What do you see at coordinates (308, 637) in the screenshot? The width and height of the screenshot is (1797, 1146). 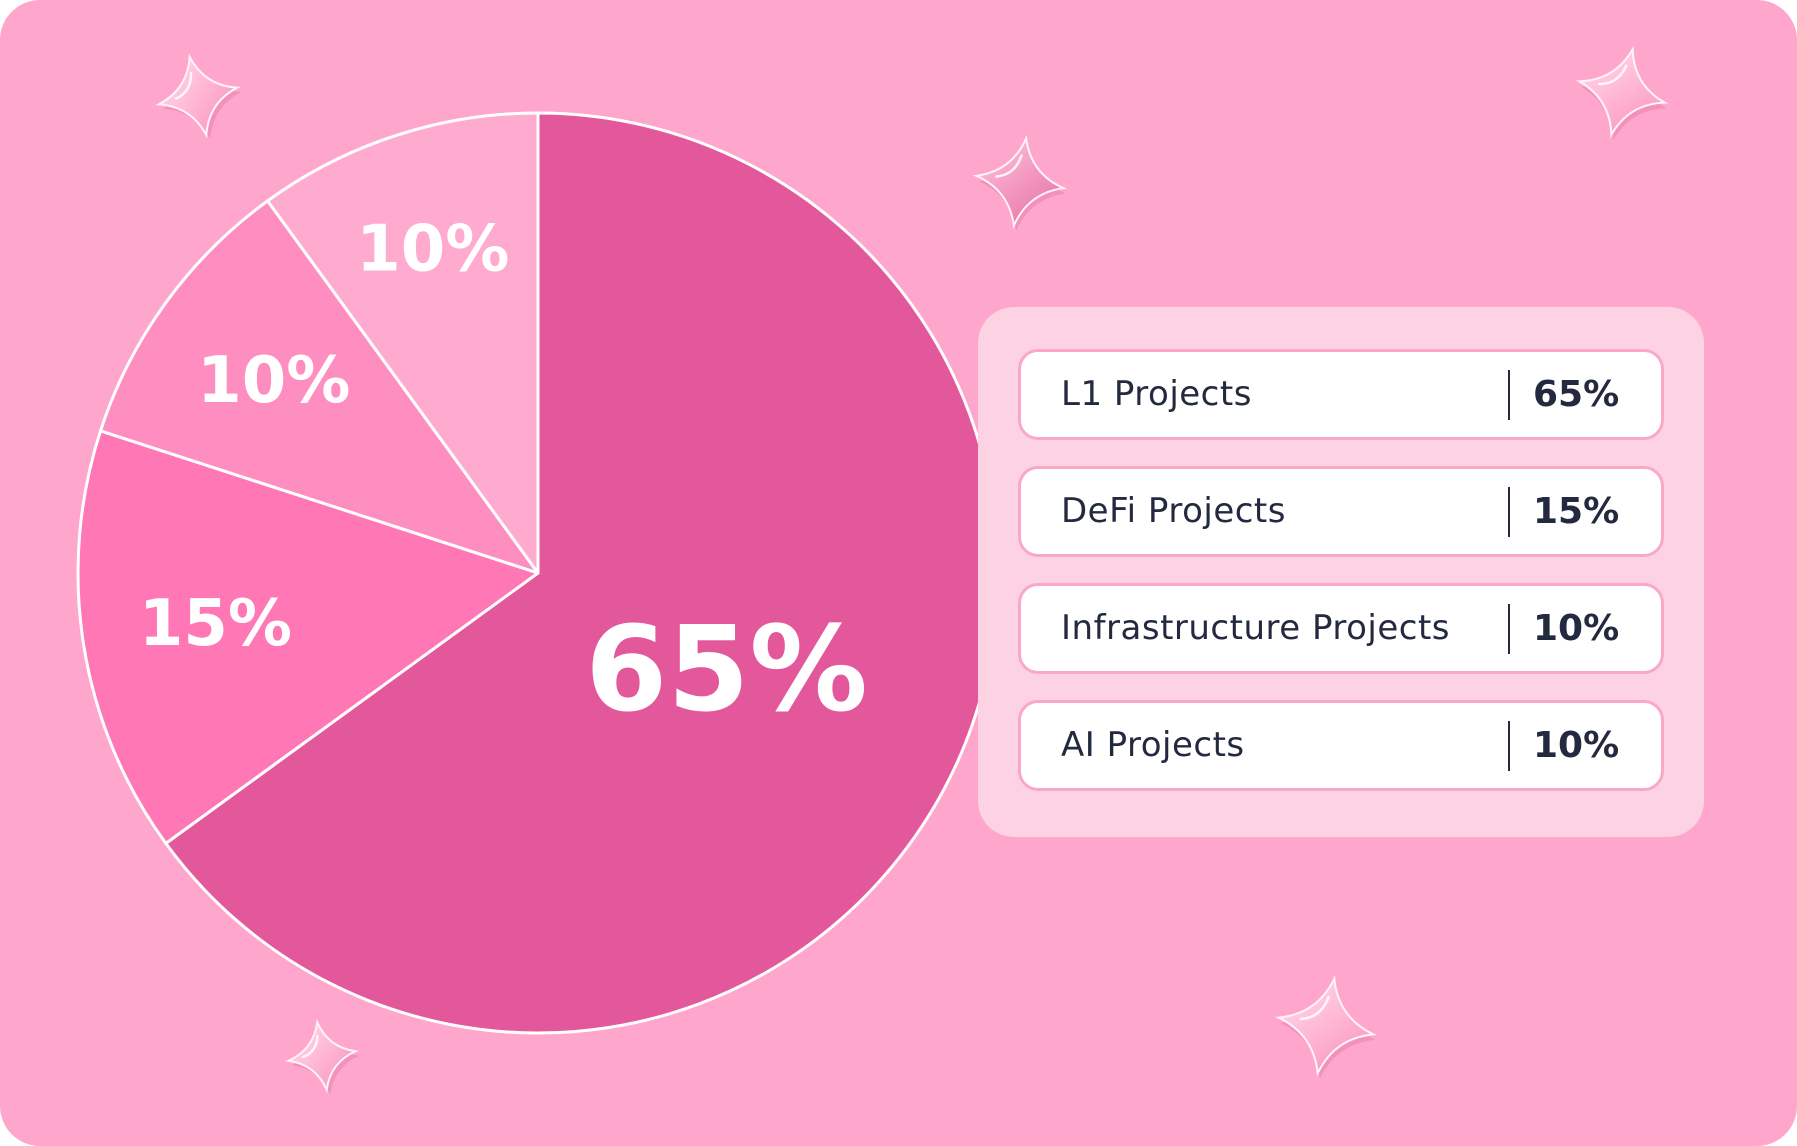 I see `pie-slice-defi` at bounding box center [308, 637].